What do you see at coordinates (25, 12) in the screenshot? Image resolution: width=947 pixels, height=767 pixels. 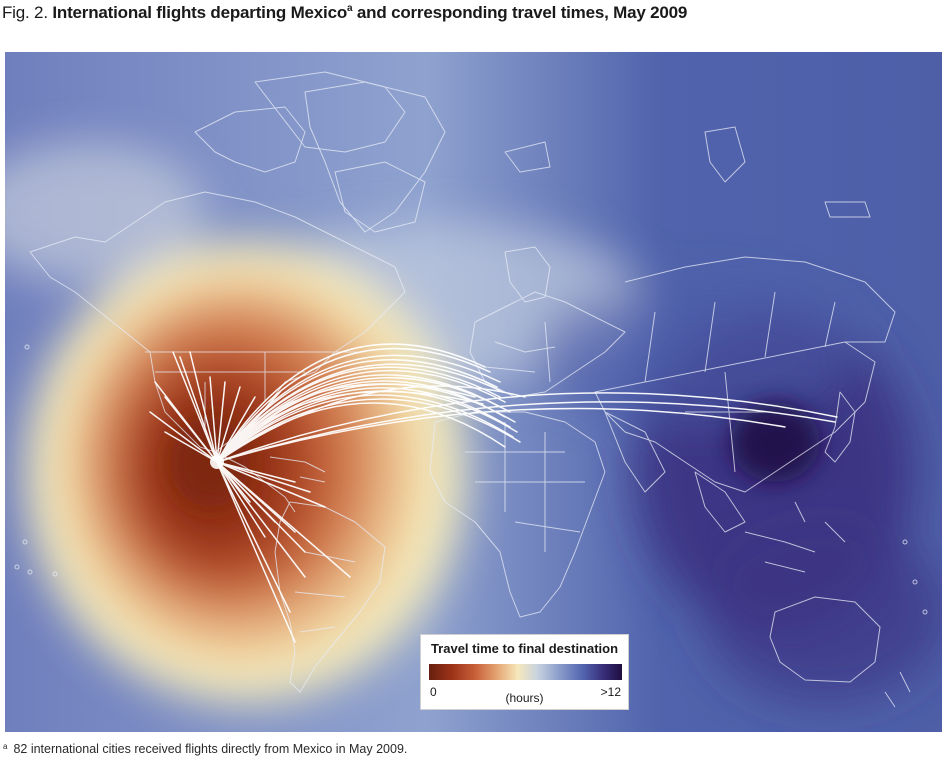 I see `figure-label: Fig. 2.` at bounding box center [25, 12].